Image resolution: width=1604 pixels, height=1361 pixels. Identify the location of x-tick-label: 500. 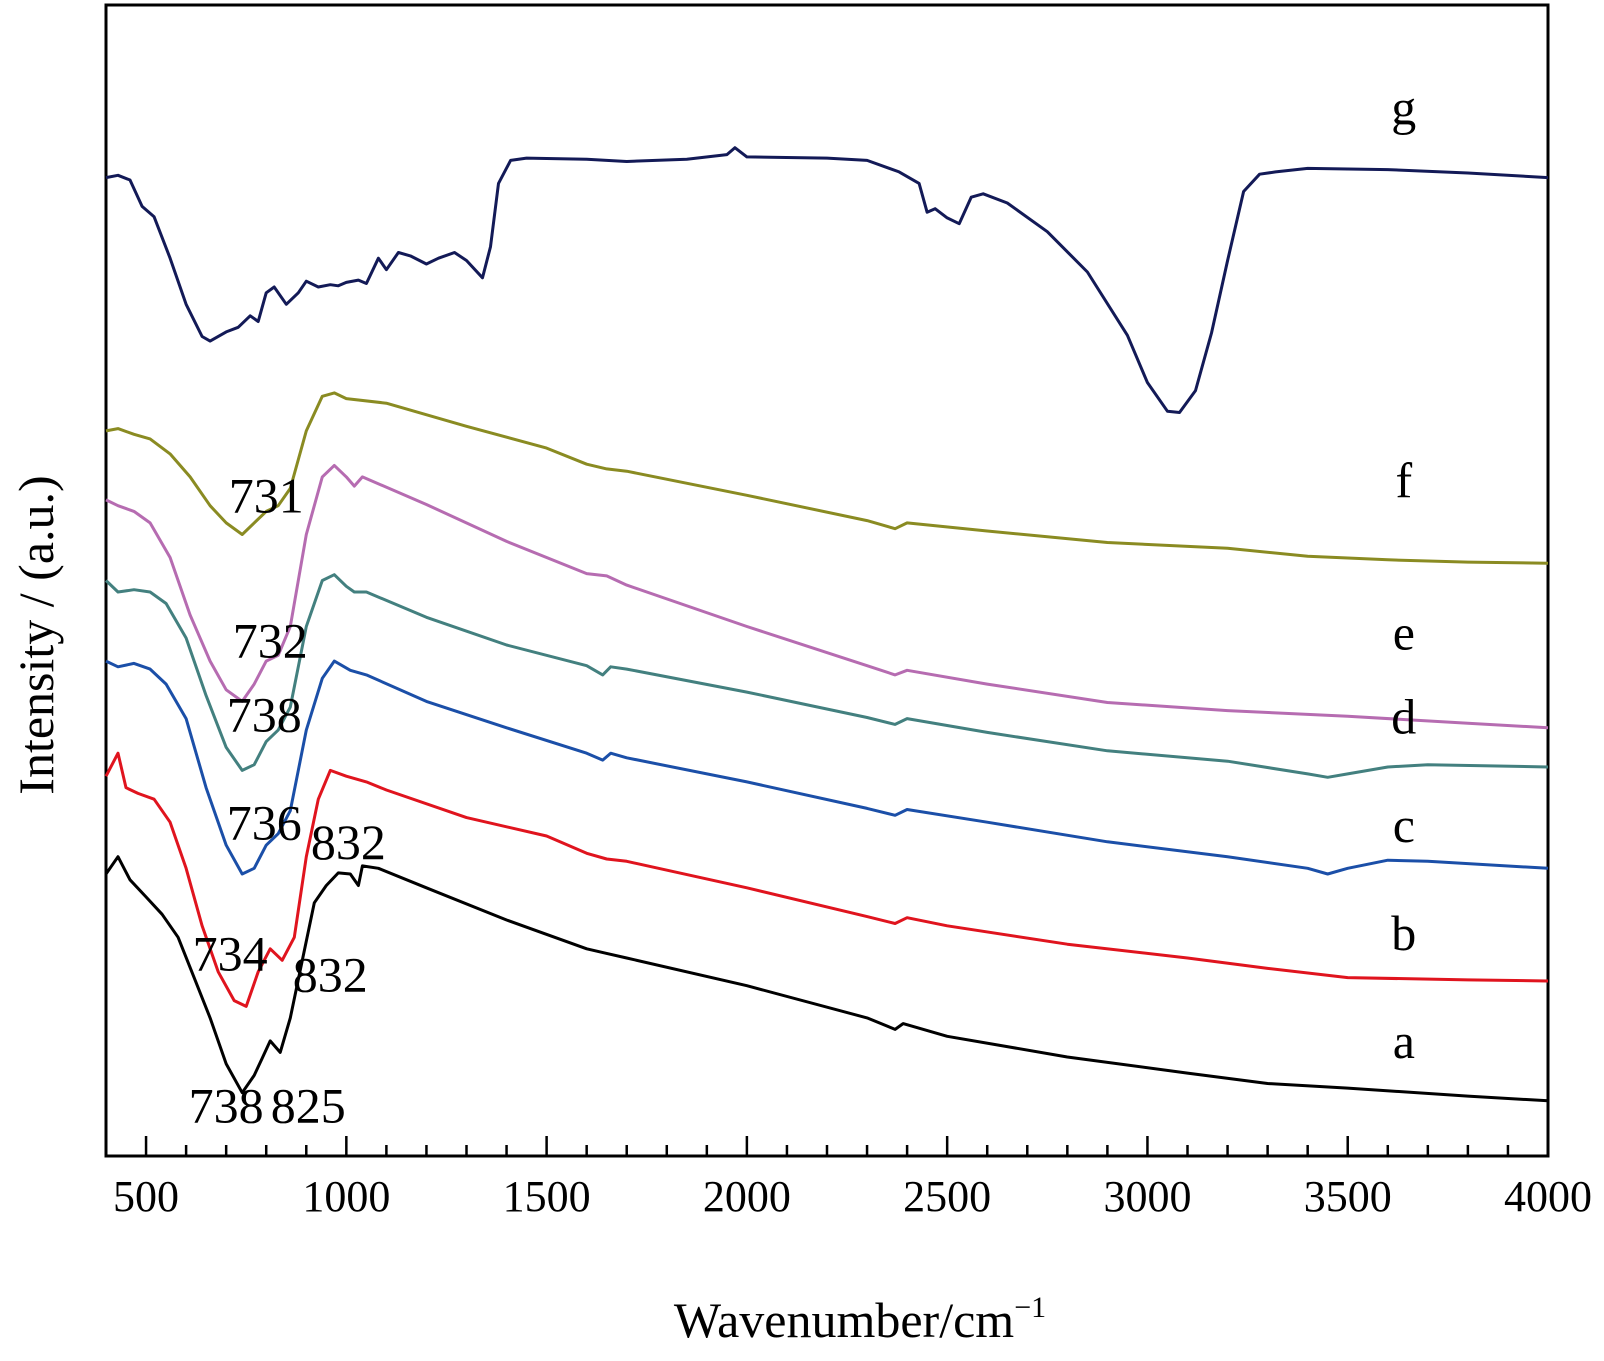
(146, 1196).